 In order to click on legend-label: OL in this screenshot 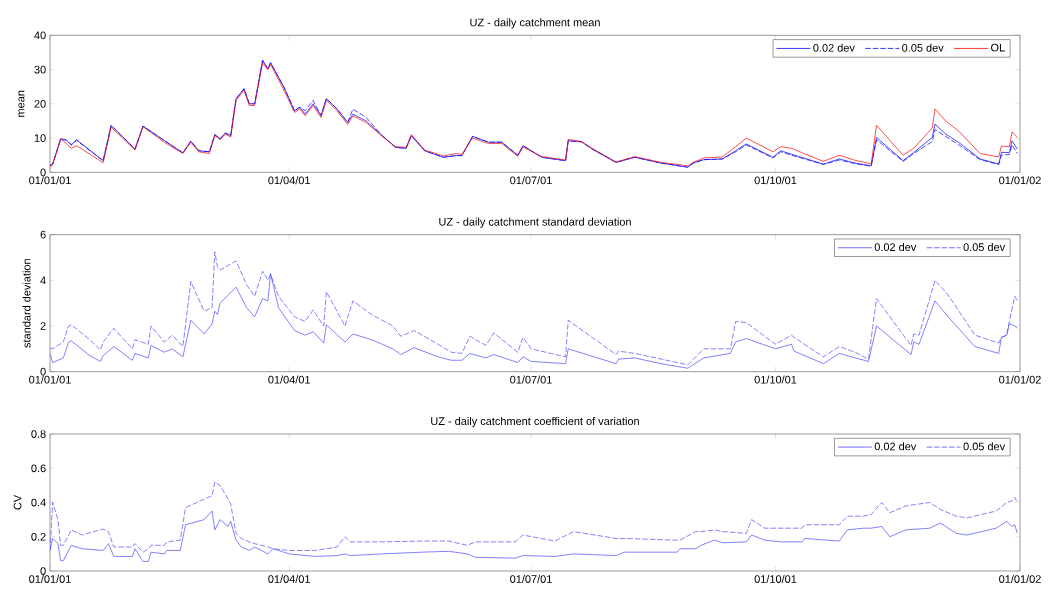, I will do `click(998, 47)`.